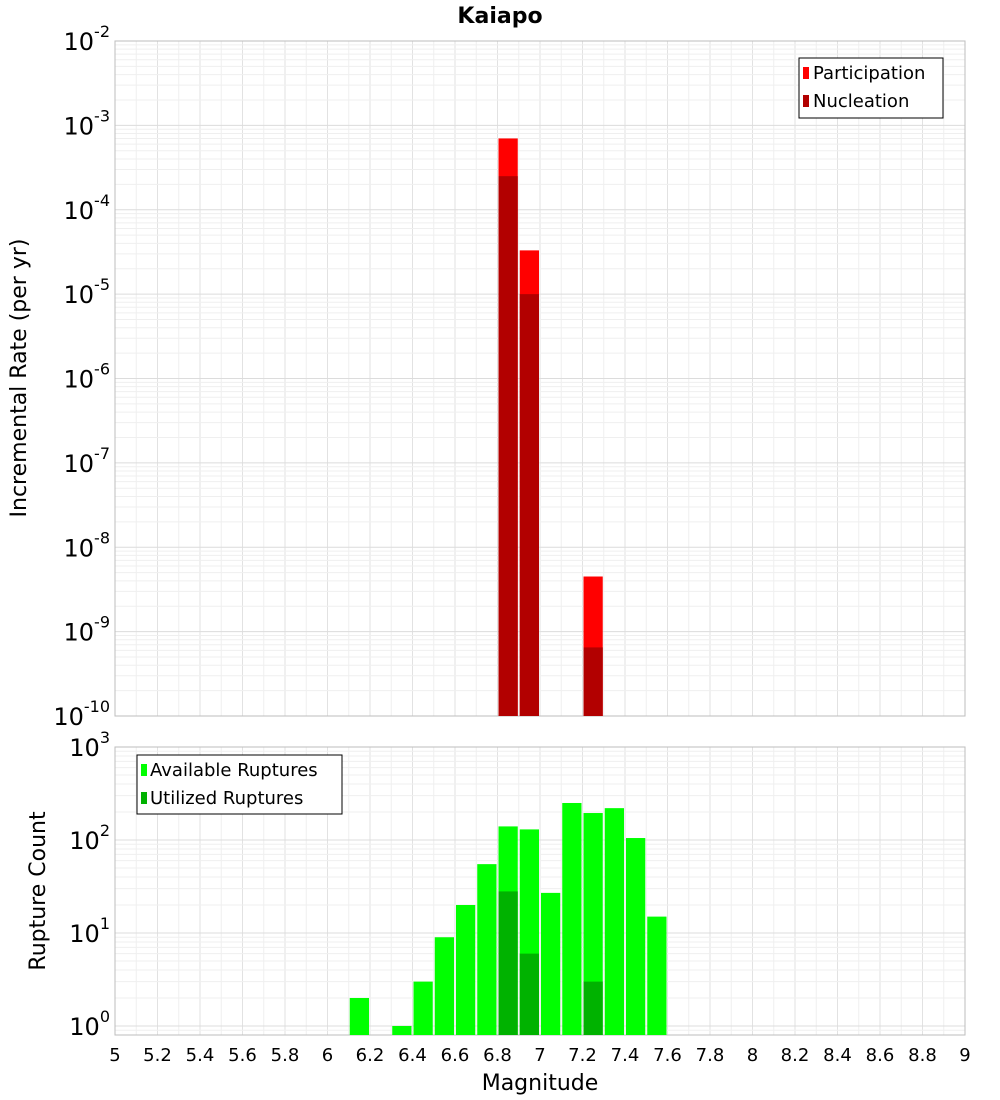 This screenshot has width=1000, height=1100. Describe the element at coordinates (582, 1055) in the screenshot. I see `x-tick-label: 7.2` at that location.